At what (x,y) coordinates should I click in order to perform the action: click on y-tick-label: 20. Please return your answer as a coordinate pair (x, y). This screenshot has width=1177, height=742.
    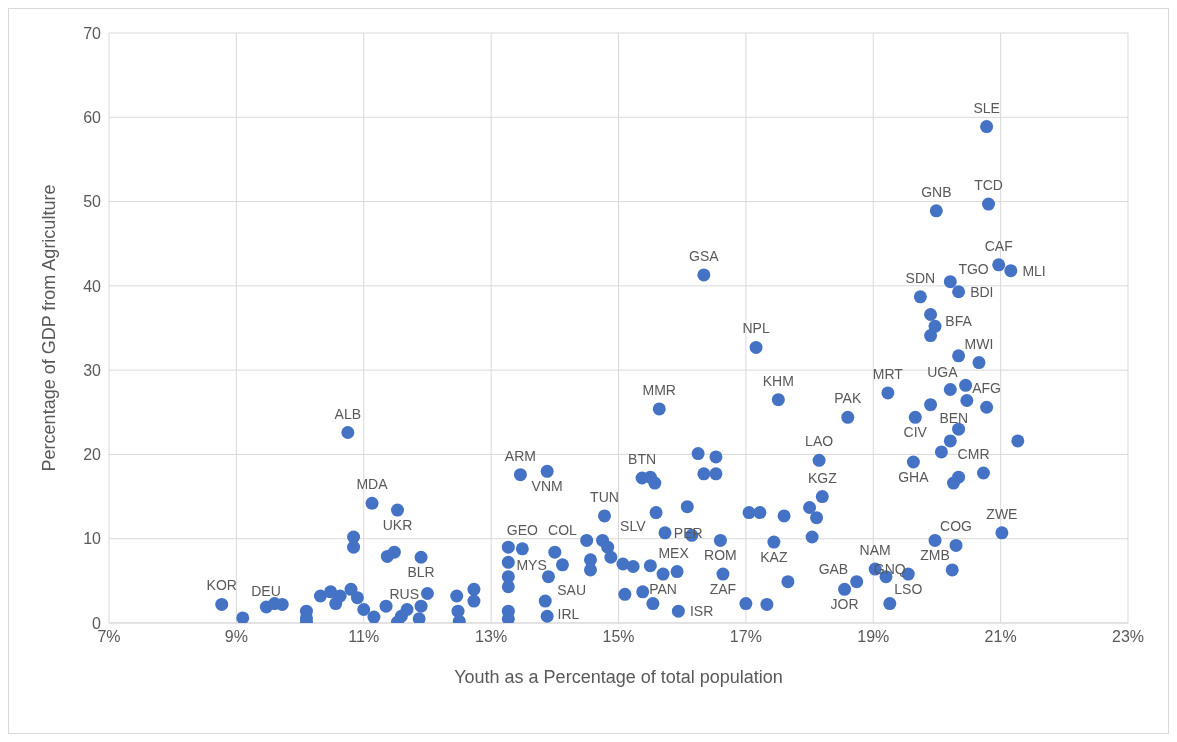
    Looking at the image, I should click on (92, 455).